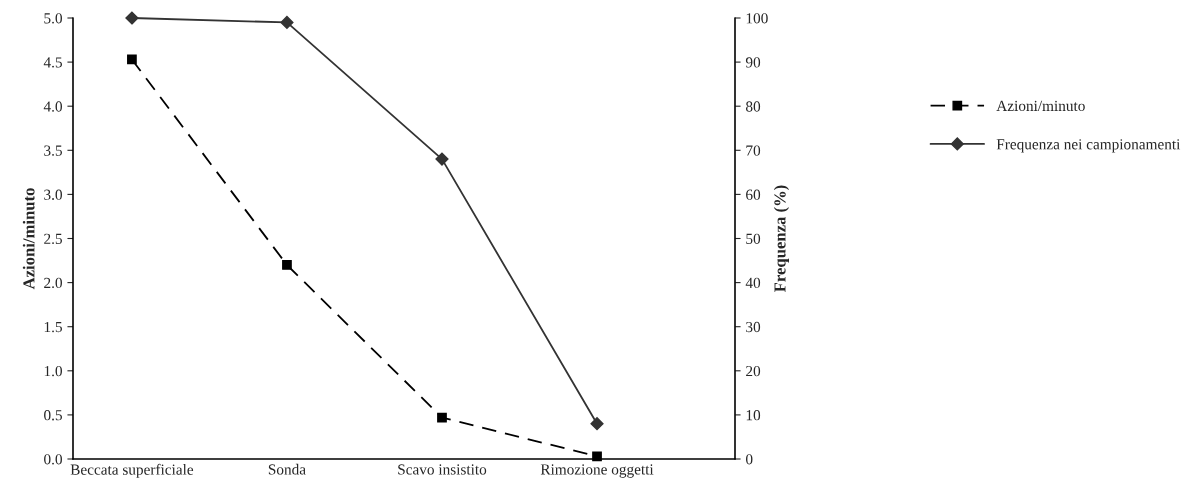 The height and width of the screenshot is (486, 1183). What do you see at coordinates (442, 469) in the screenshot?
I see `x-tick-label: Scavo insistito` at bounding box center [442, 469].